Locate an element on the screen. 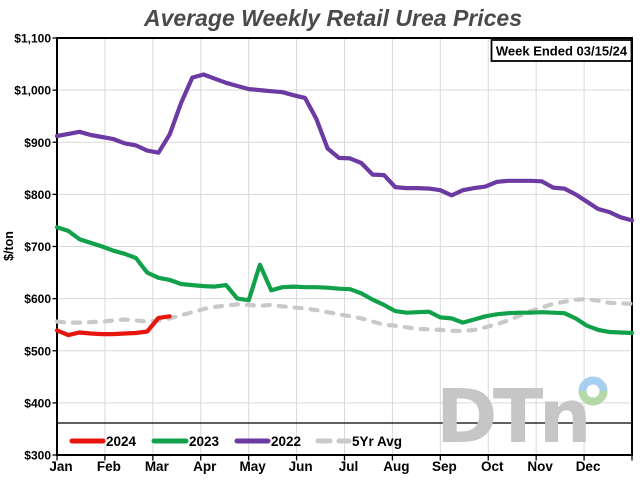  month-label: Dec is located at coordinates (588, 466).